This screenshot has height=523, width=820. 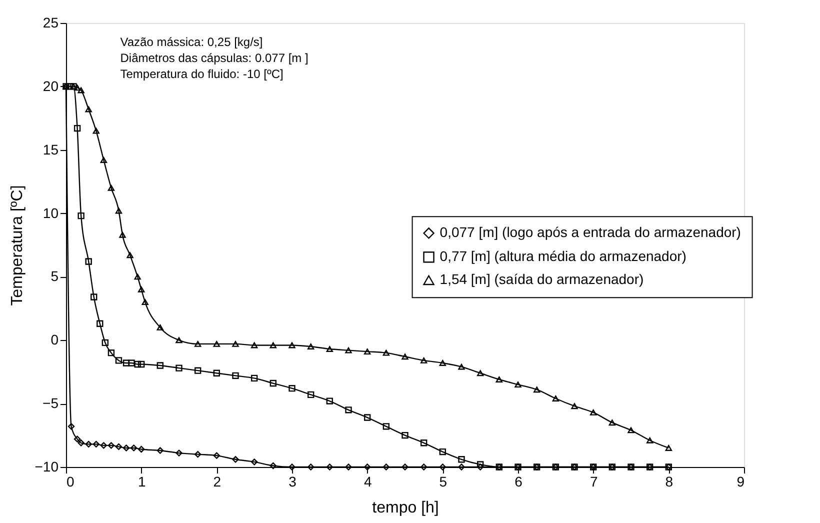 I want to click on x-tick-label: 8, so click(x=669, y=482).